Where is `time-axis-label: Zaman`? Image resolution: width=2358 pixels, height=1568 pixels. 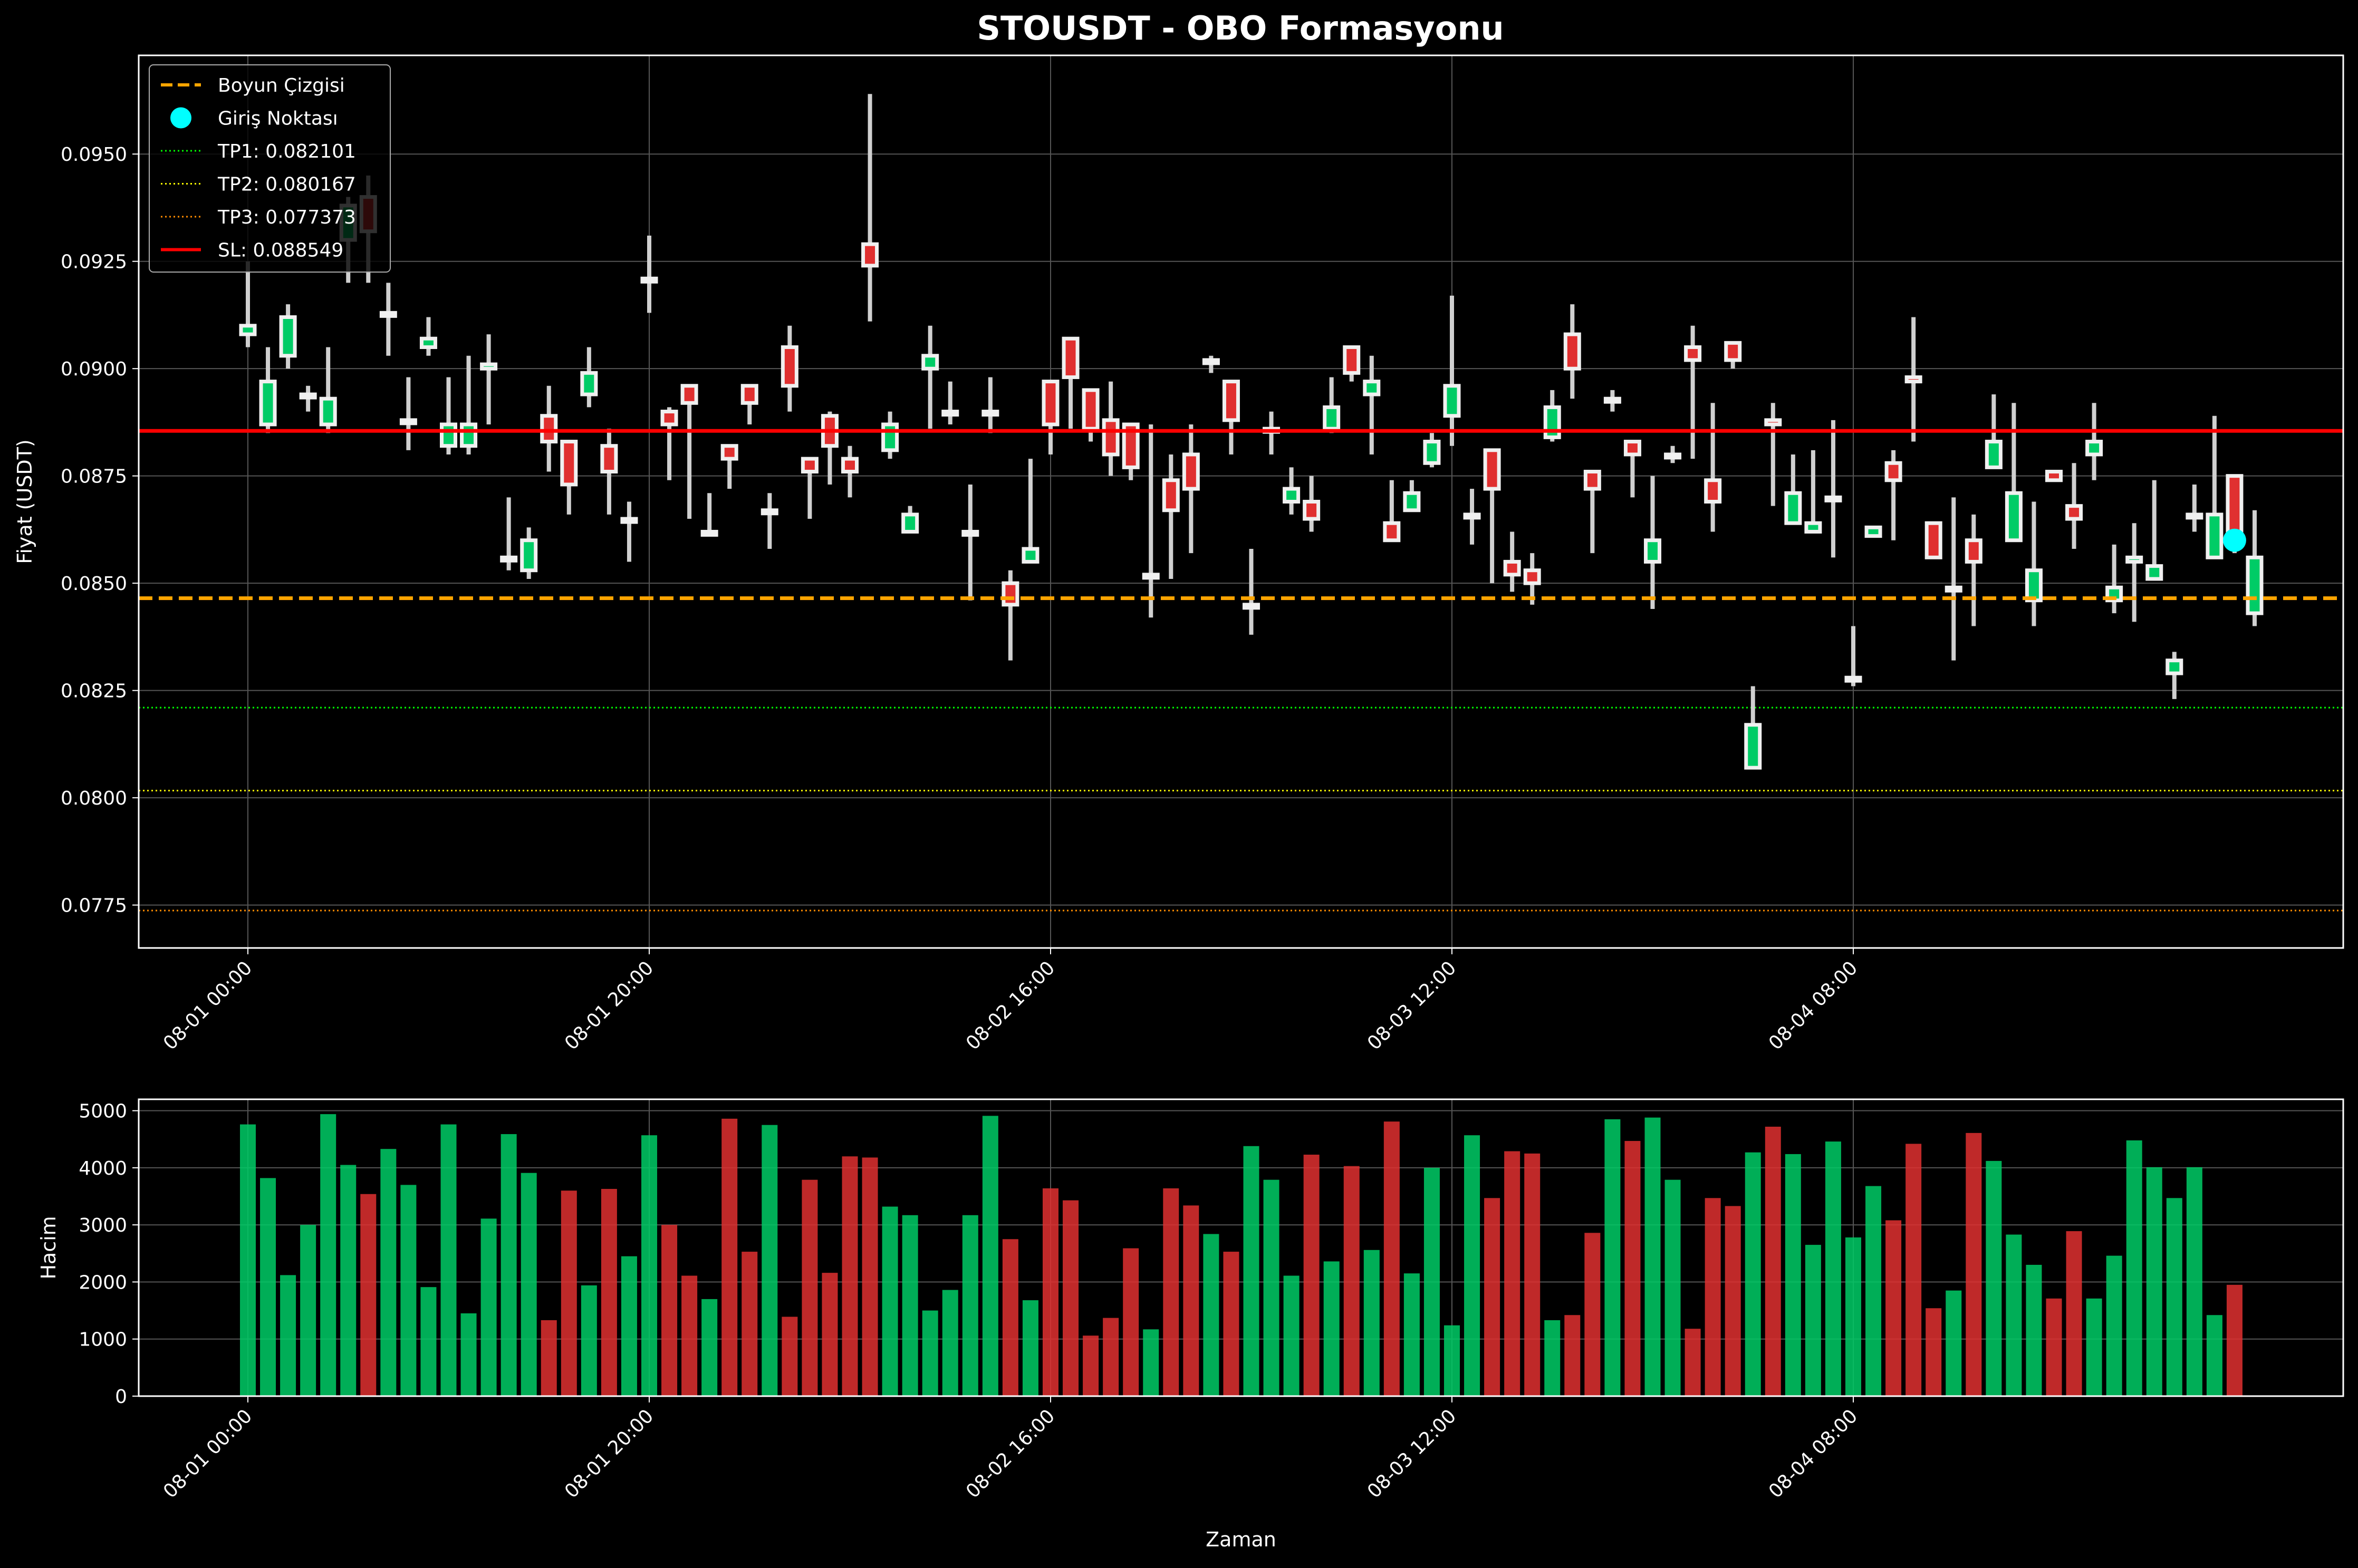
time-axis-label: Zaman is located at coordinates (1241, 1539).